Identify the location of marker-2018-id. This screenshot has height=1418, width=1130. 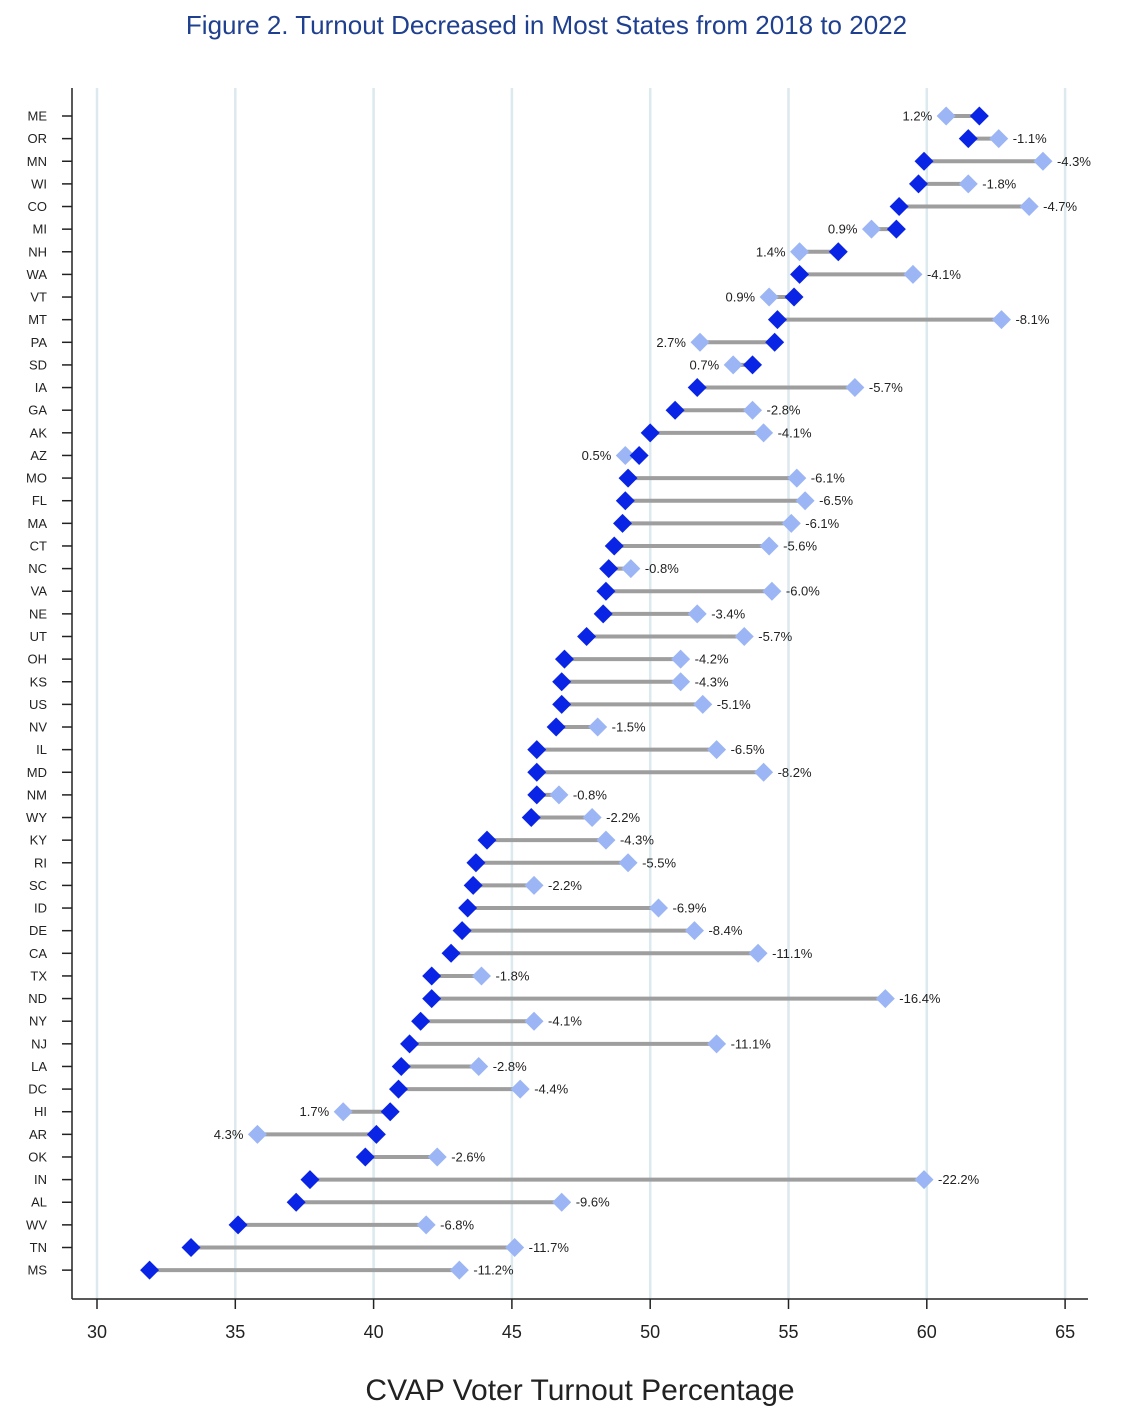
(658, 908).